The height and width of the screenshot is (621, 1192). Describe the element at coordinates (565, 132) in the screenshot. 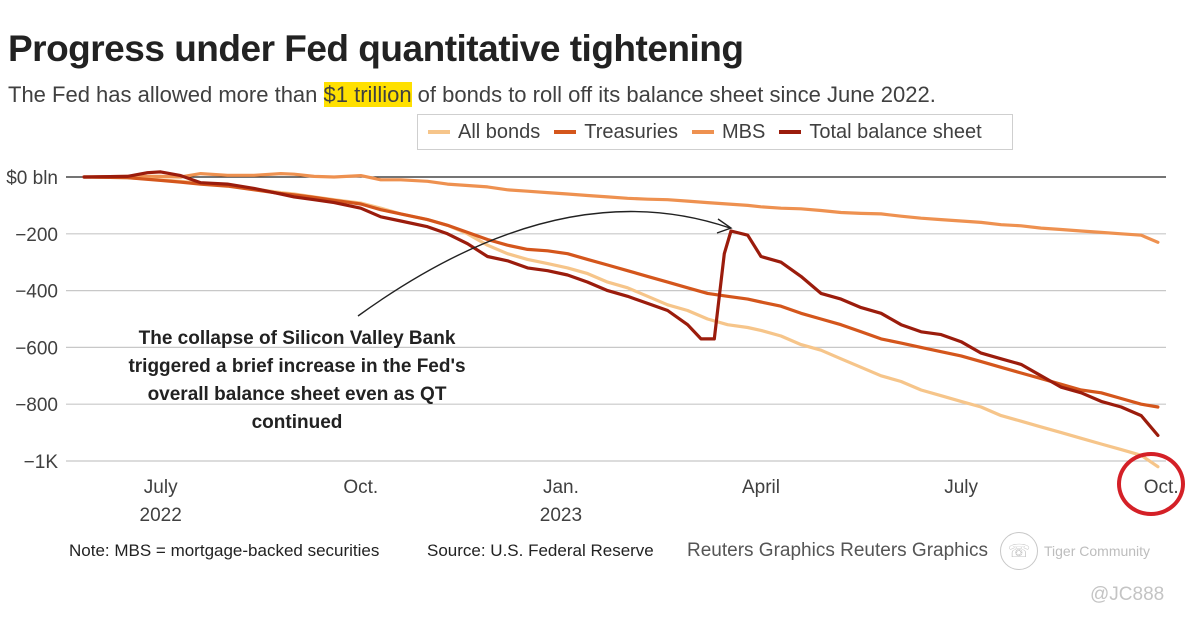

I see `legend-swatch-treasuries` at that location.